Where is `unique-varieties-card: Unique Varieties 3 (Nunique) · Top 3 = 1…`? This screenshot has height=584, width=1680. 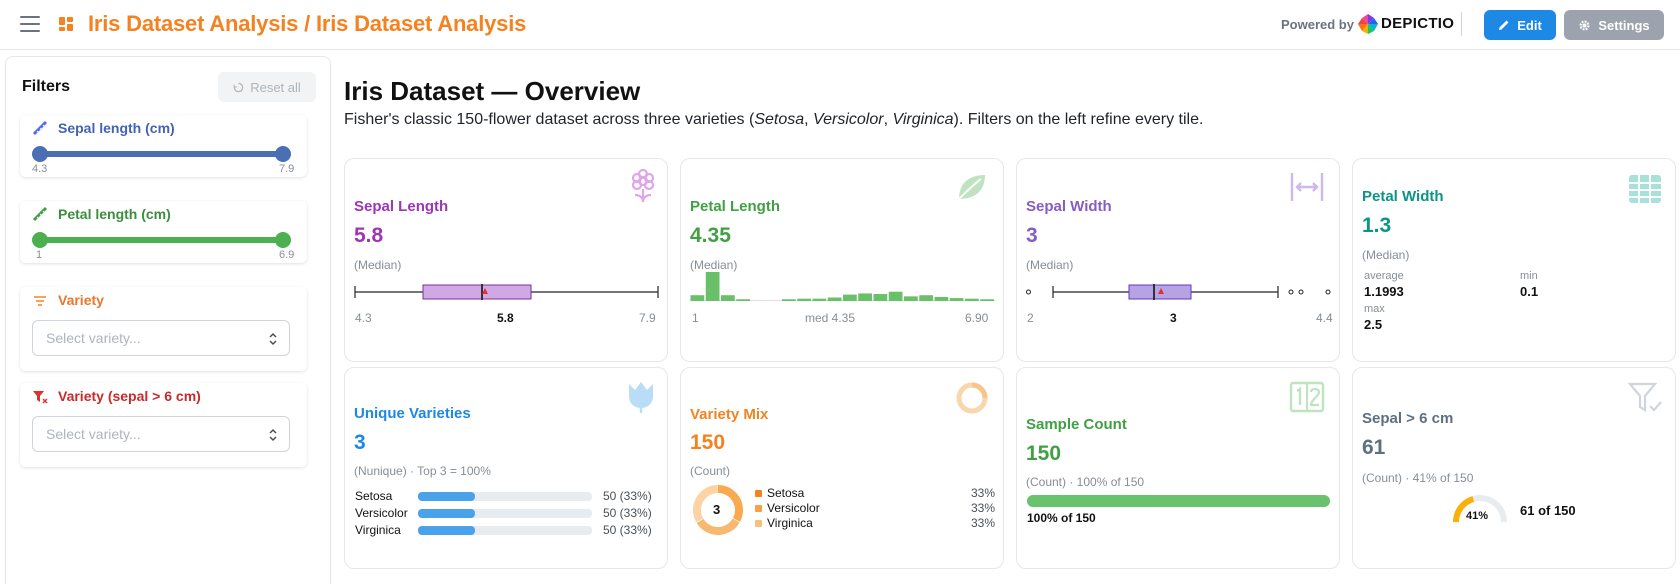 unique-varieties-card: Unique Varieties 3 (Nunique) · Top 3 = 1… is located at coordinates (506, 468).